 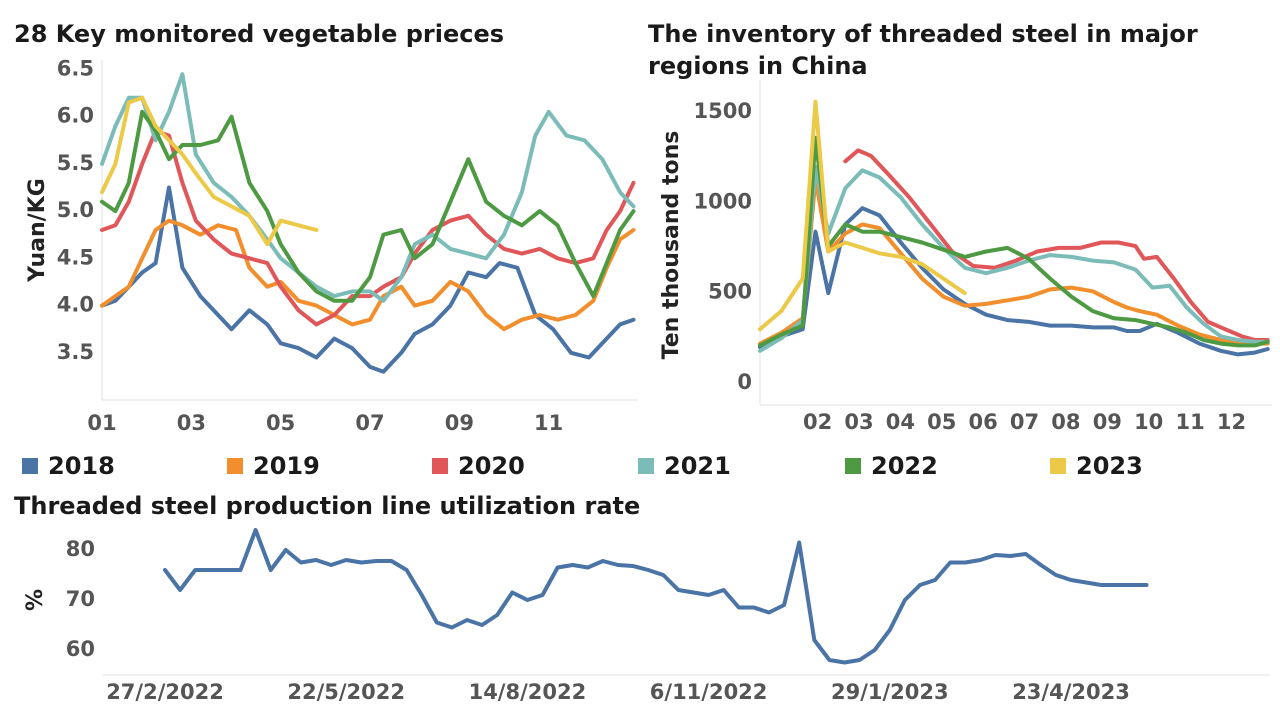 What do you see at coordinates (346, 692) in the screenshot?
I see `x-tick-label: 22/5/2022` at bounding box center [346, 692].